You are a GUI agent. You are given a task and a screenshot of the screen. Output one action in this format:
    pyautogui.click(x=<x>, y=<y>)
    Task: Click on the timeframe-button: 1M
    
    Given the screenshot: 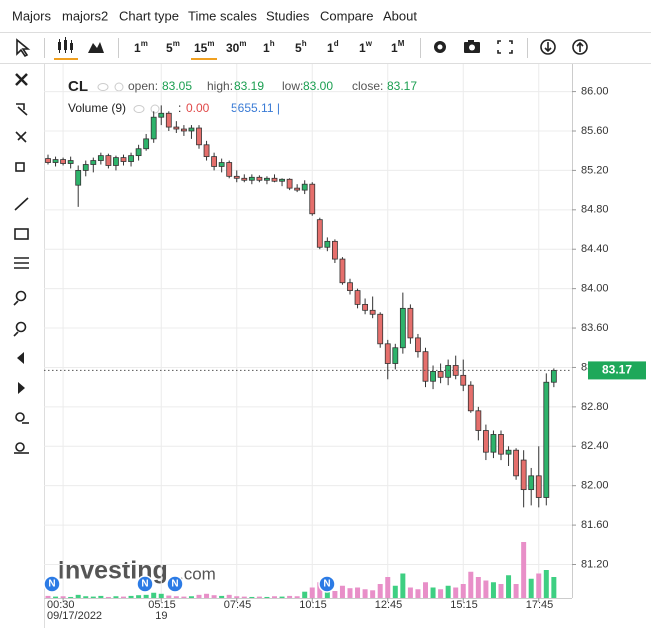 What is the action you would take?
    pyautogui.click(x=398, y=47)
    